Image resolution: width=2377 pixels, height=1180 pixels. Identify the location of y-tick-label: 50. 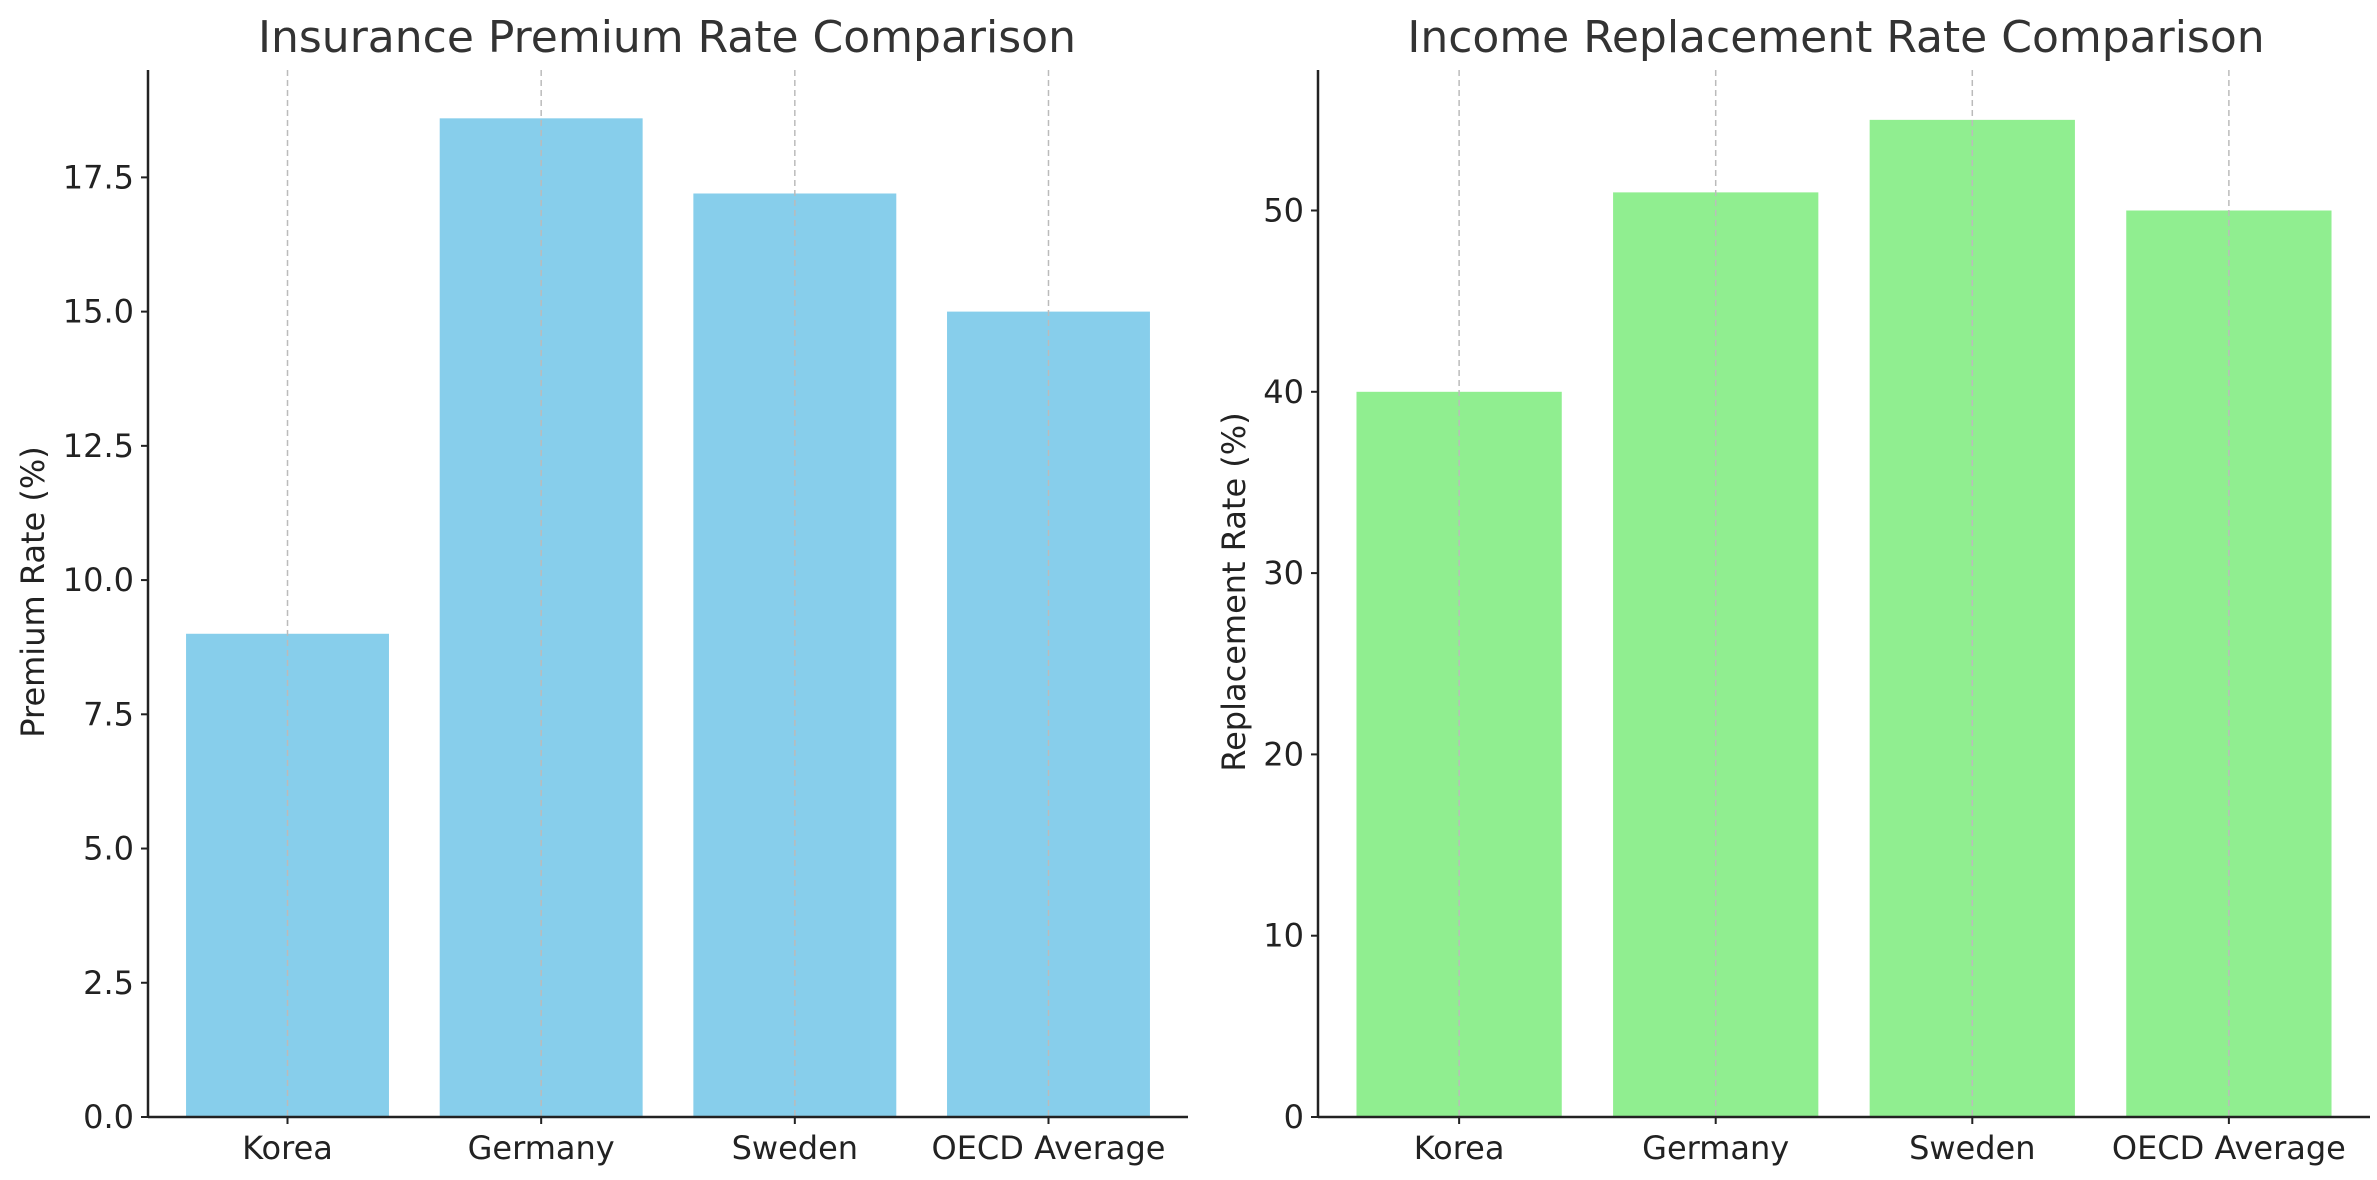
(1283, 211).